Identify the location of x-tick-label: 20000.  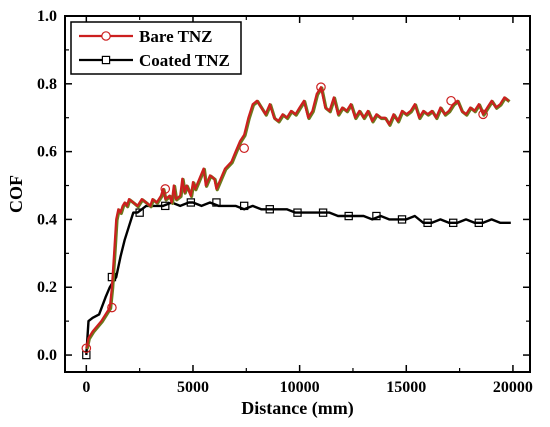
(513, 387).